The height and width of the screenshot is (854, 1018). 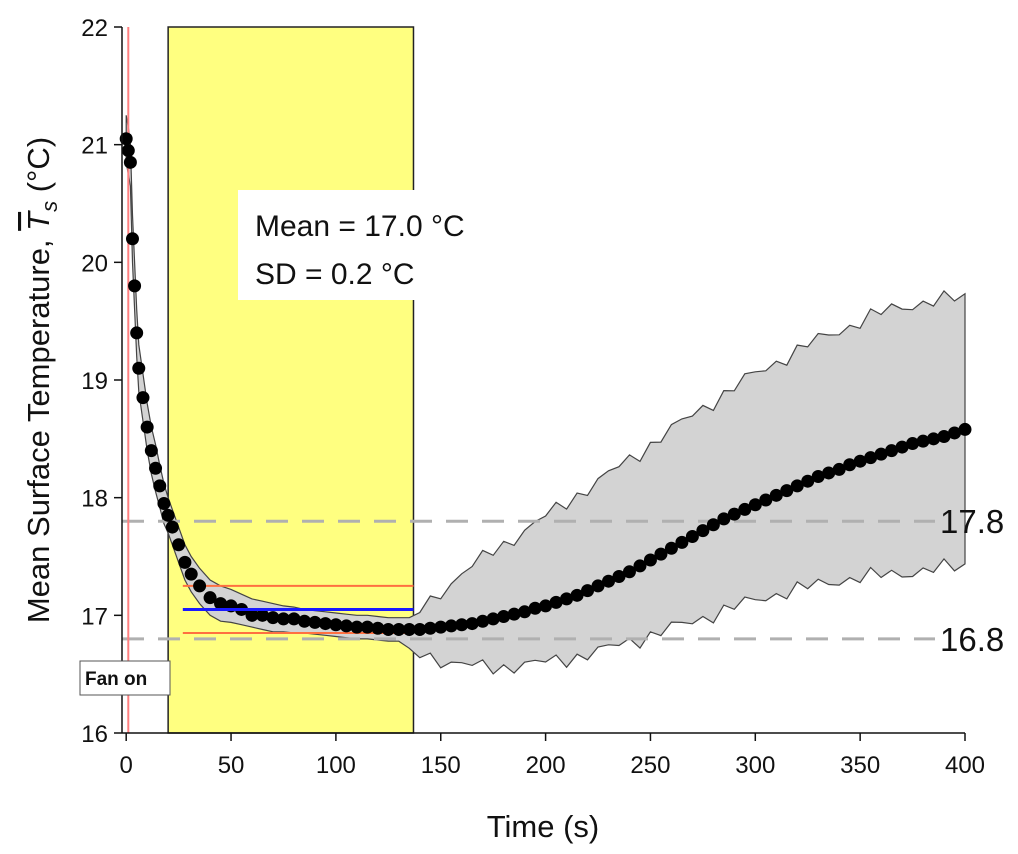 What do you see at coordinates (49, 206) in the screenshot?
I see `y-axis-title-subscript: s` at bounding box center [49, 206].